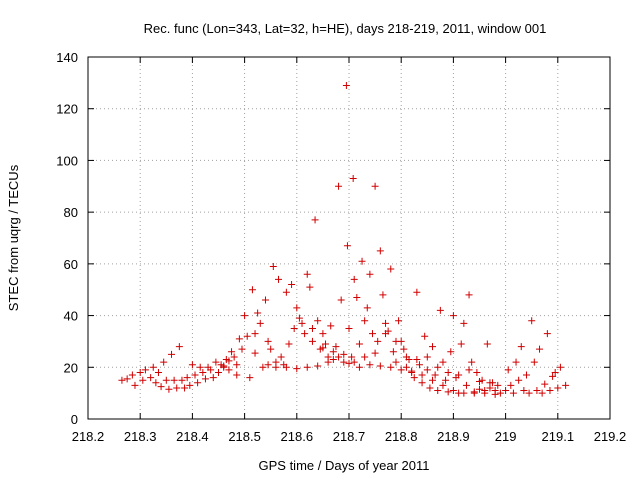  Describe the element at coordinates (67, 160) in the screenshot. I see `y-tick-label: 100` at that location.